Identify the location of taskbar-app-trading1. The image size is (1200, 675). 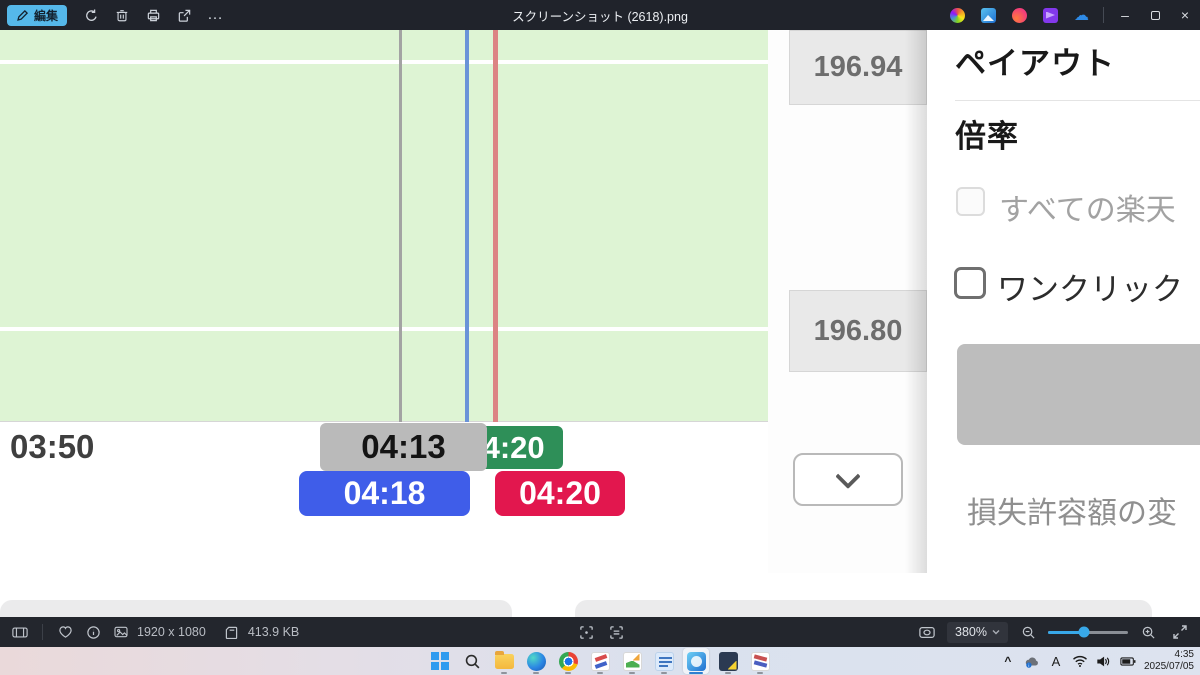
(600, 661).